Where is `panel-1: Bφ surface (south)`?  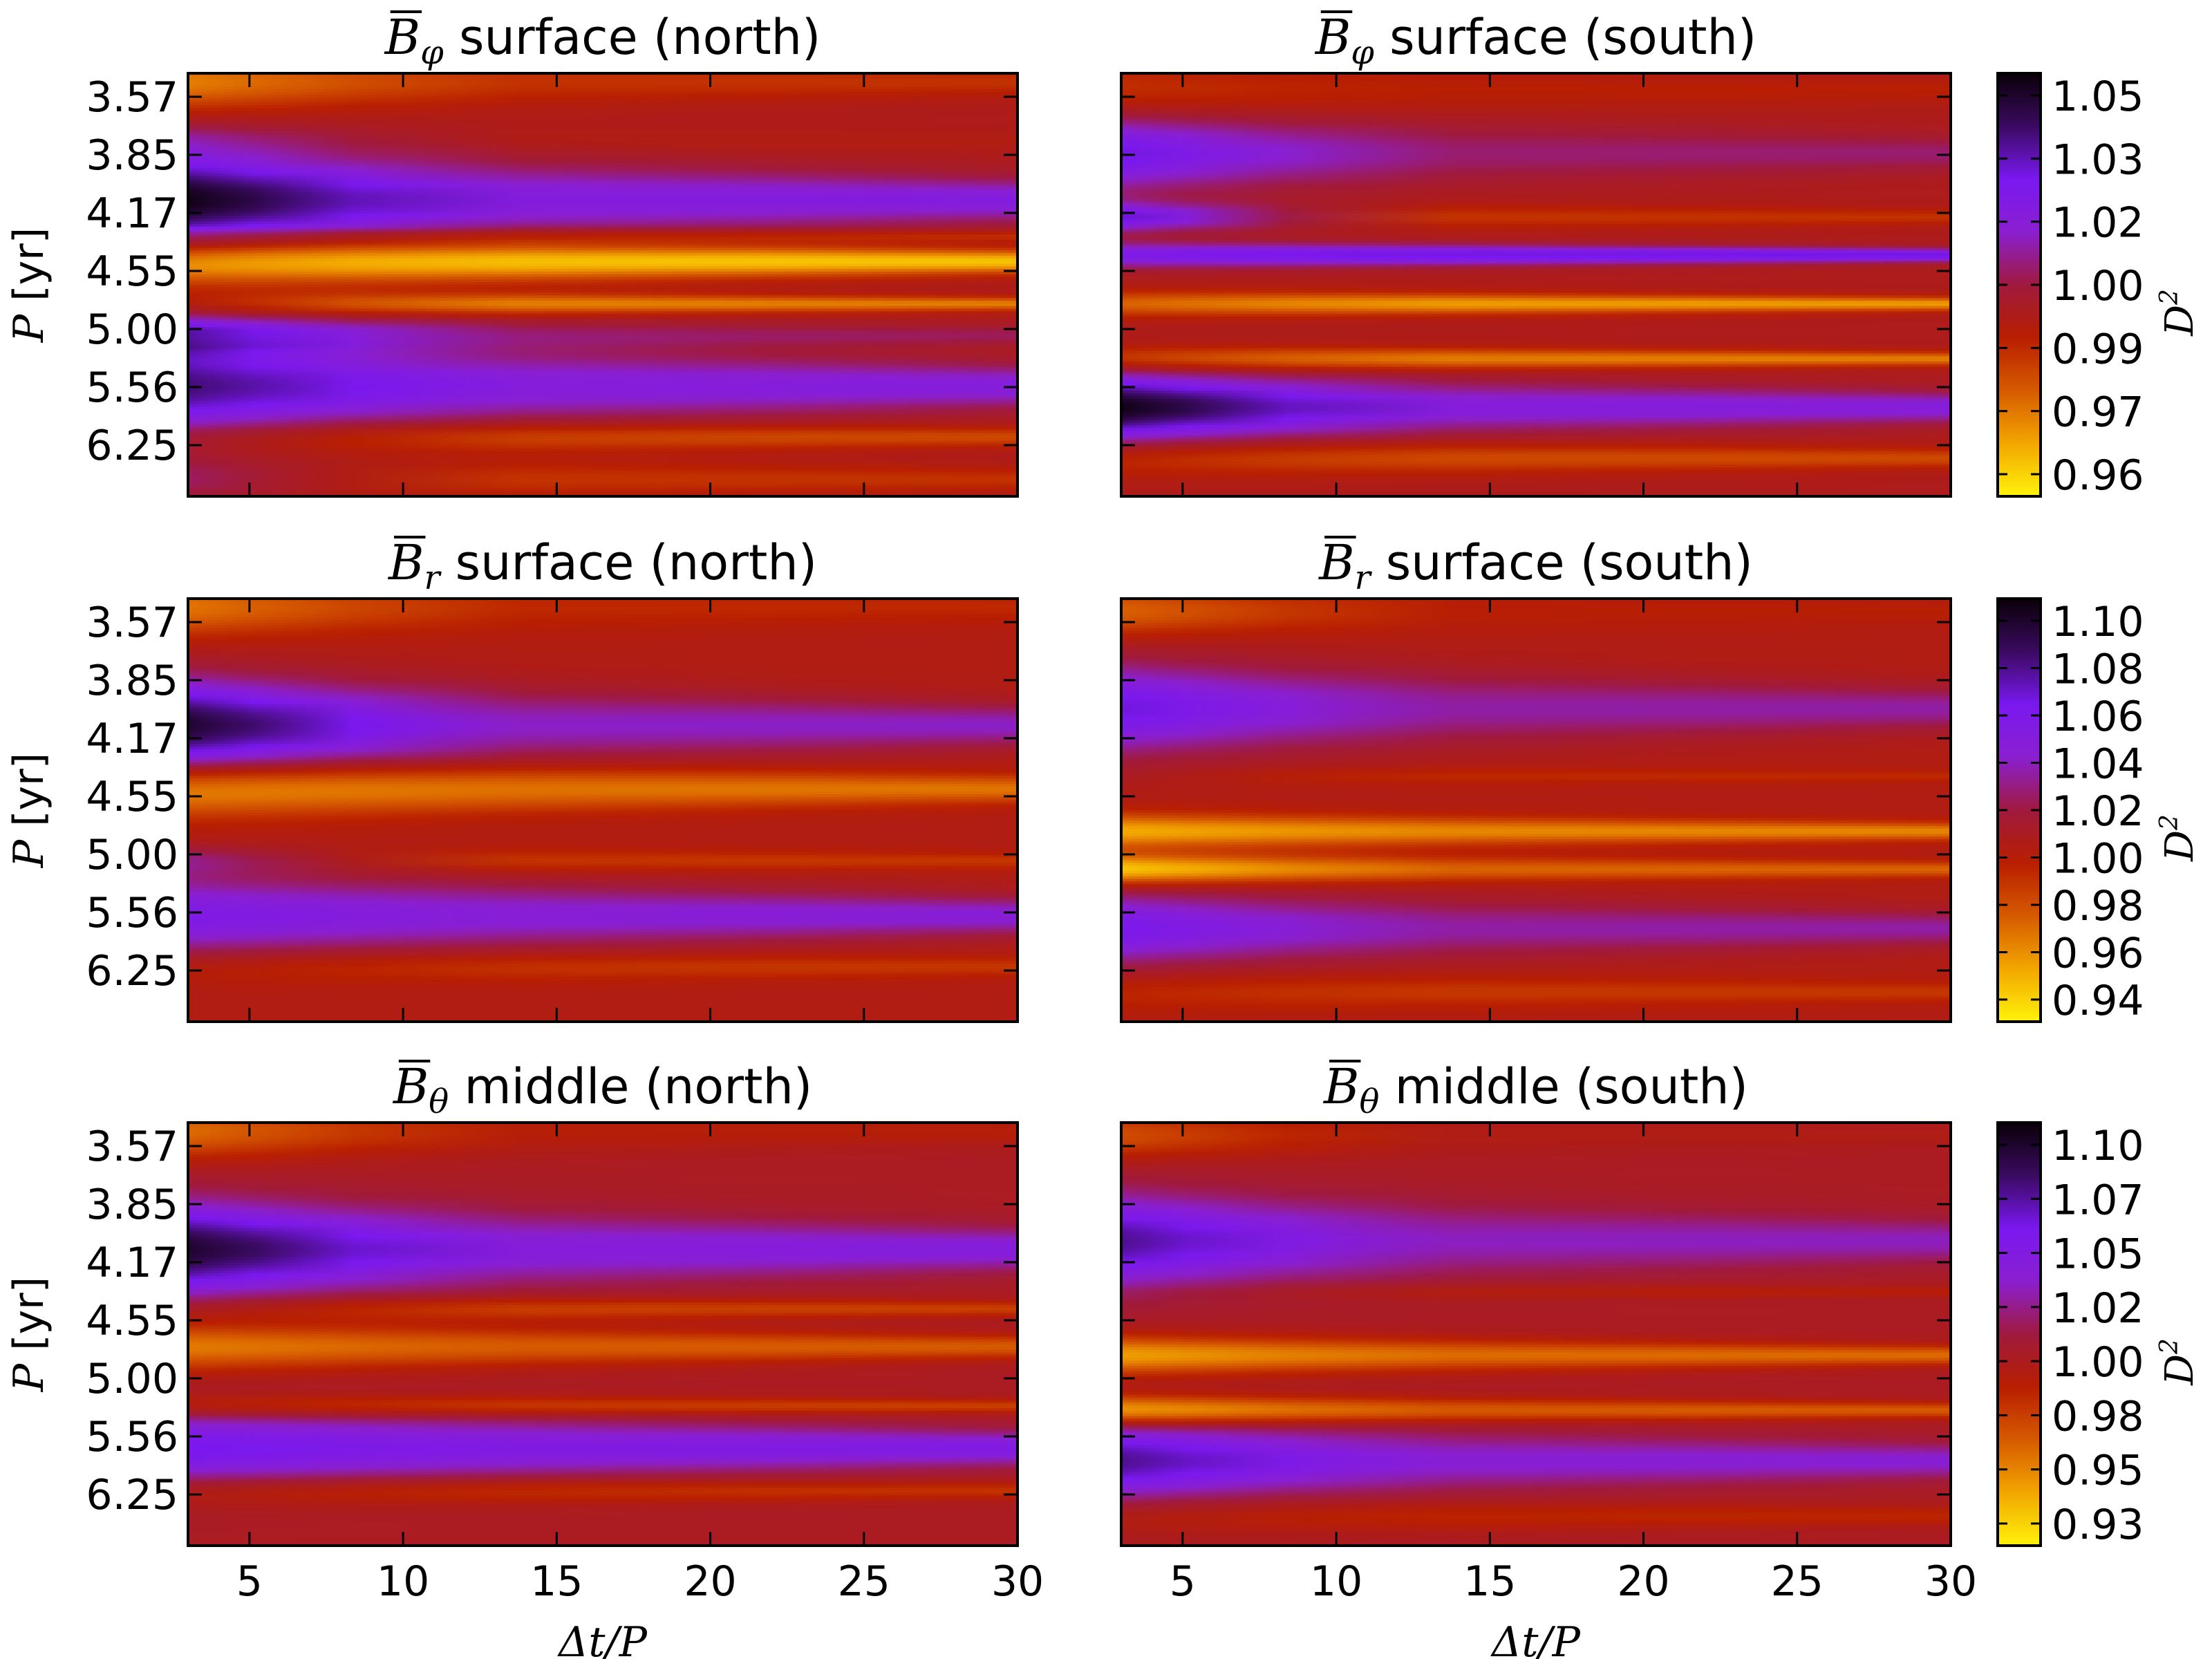
panel-1: Bφ surface (south) is located at coordinates (1536, 253).